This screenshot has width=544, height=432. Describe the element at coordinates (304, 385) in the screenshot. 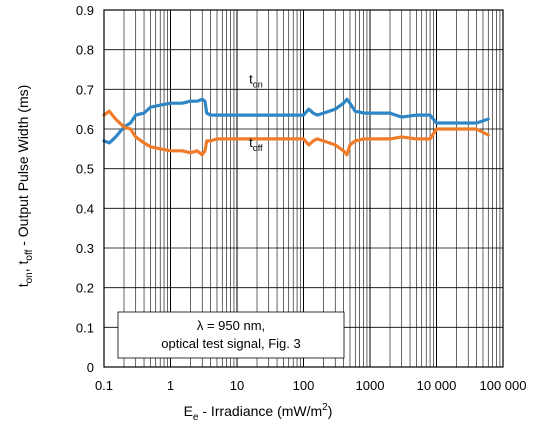

I see `x-tick-label: 100` at that location.